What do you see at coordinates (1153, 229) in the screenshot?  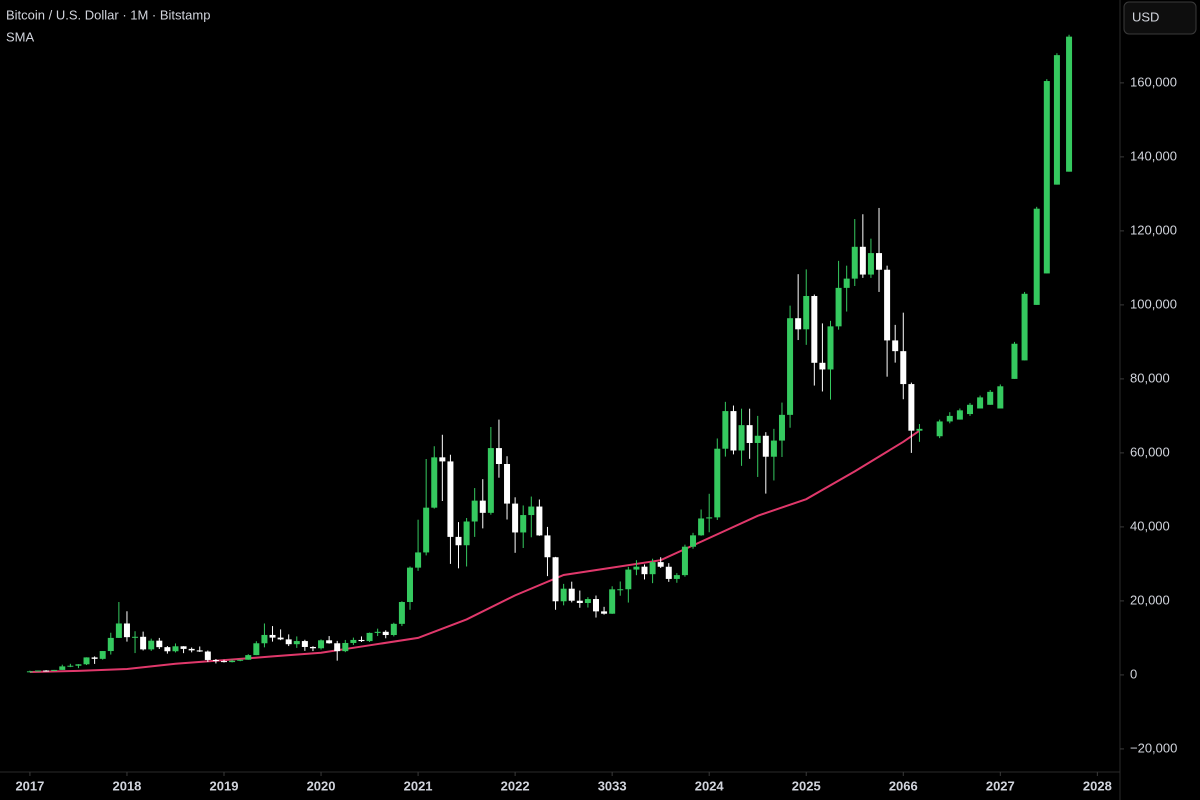 I see `y-tick-label: 120,000` at bounding box center [1153, 229].